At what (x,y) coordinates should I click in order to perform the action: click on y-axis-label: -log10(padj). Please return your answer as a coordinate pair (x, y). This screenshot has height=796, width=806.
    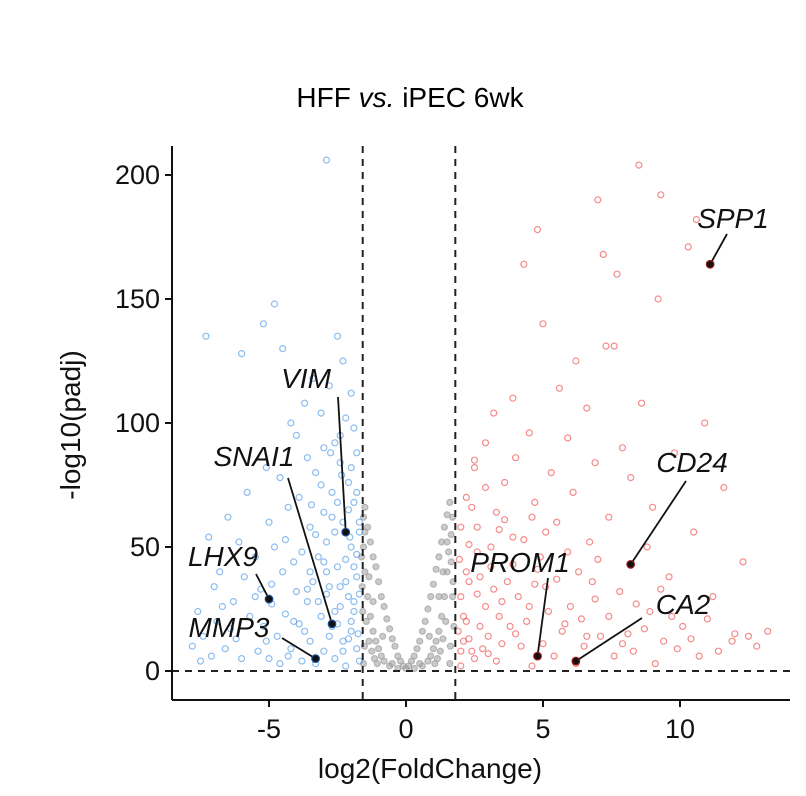
    Looking at the image, I should click on (70, 424).